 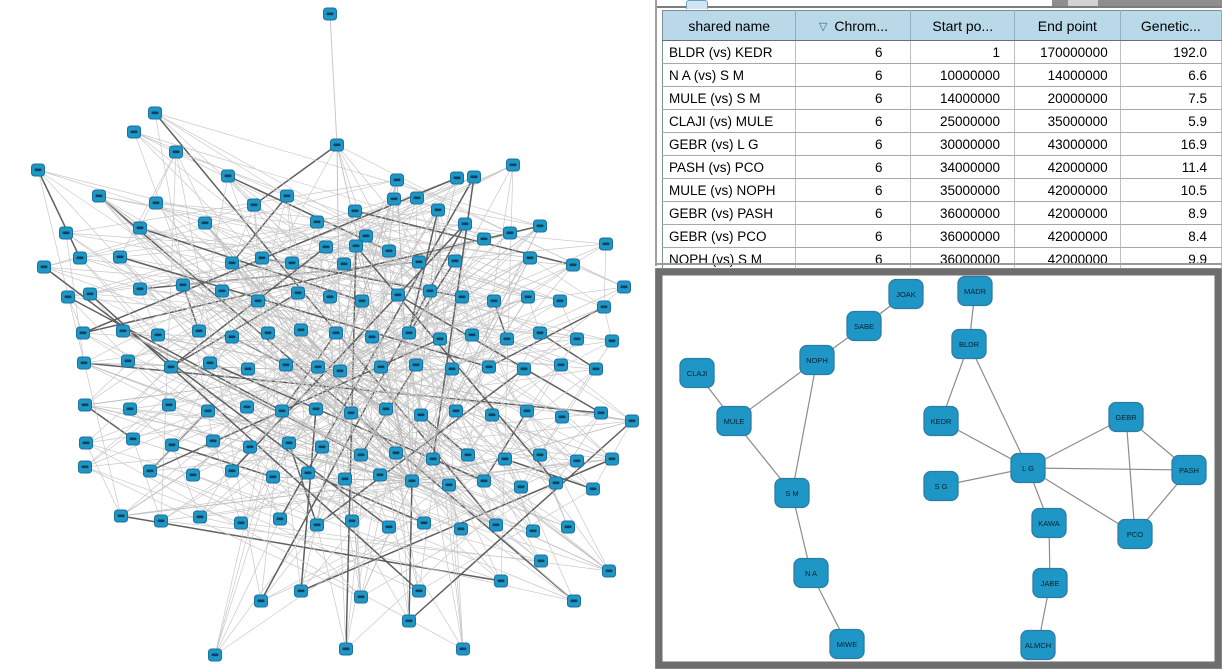 What do you see at coordinates (823, 26) in the screenshot?
I see `filter-icon: ▽` at bounding box center [823, 26].